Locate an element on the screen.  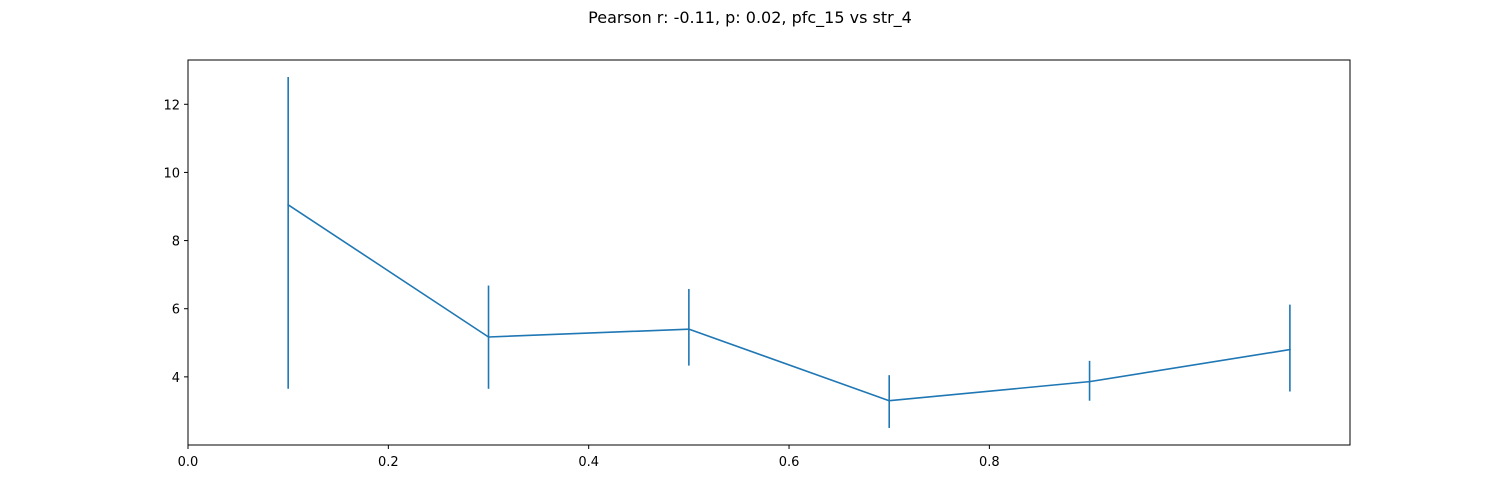
x-tick-label: 0.6 is located at coordinates (789, 462).